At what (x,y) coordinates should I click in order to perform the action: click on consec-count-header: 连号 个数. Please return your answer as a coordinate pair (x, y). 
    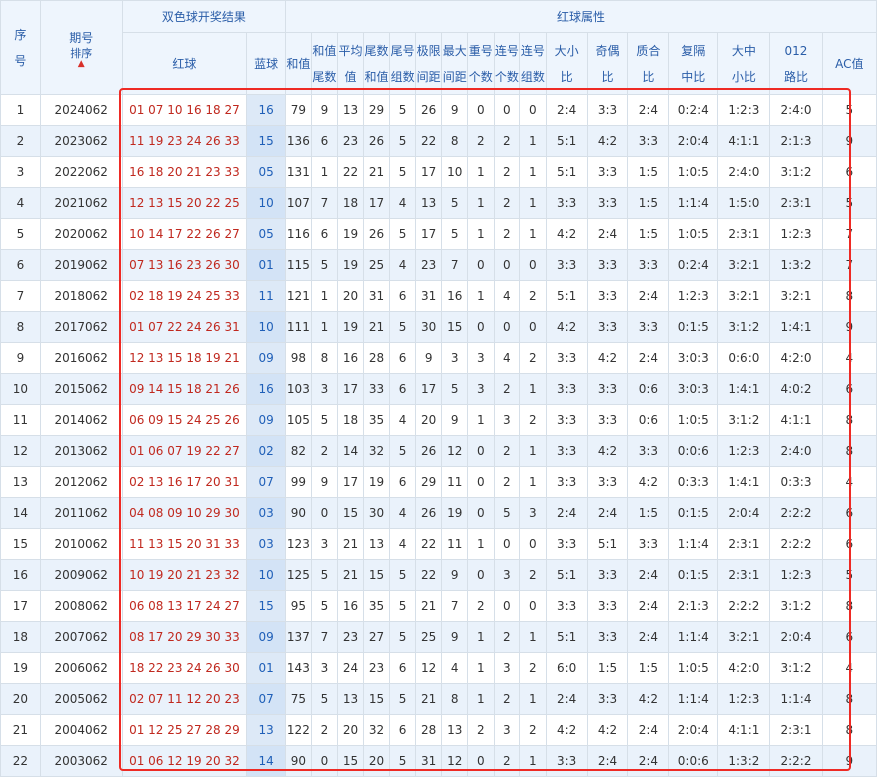
    Looking at the image, I should click on (507, 63).